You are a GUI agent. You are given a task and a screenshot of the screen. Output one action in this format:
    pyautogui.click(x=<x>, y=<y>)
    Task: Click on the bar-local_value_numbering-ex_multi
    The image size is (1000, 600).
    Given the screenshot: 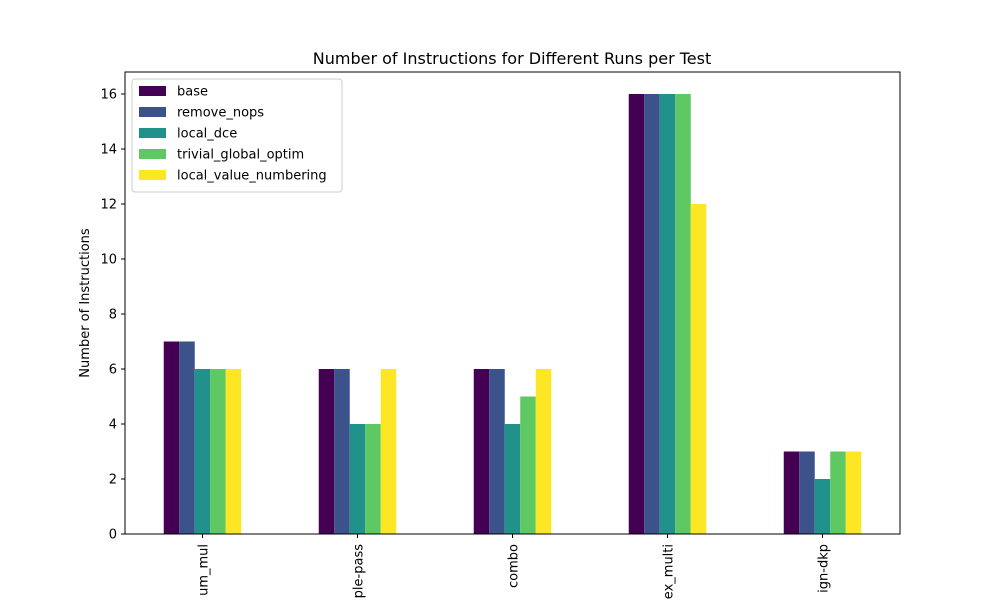 What is the action you would take?
    pyautogui.click(x=698, y=369)
    